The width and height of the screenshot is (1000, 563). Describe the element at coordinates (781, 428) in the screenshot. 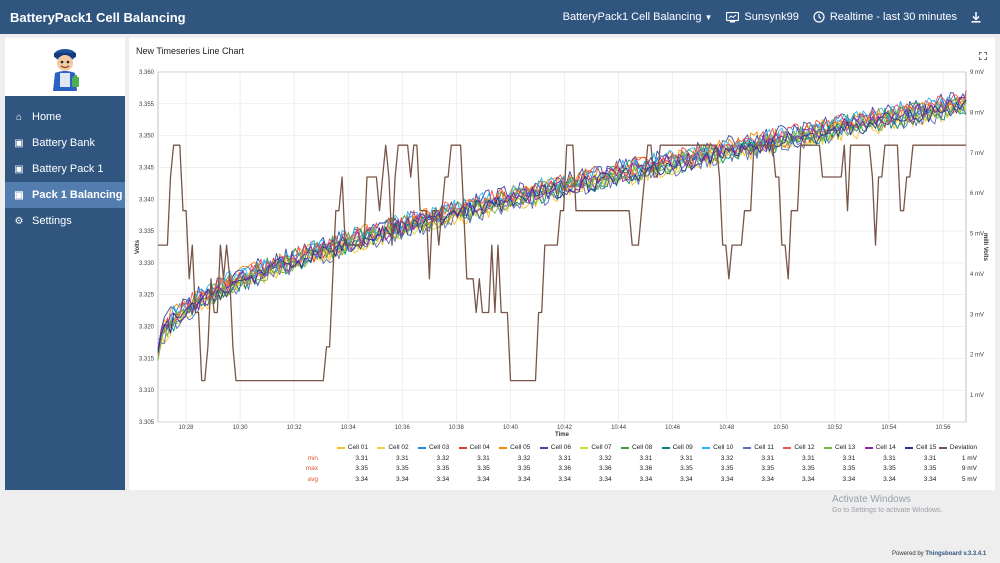

I see `x-tick-label: 10:50` at that location.